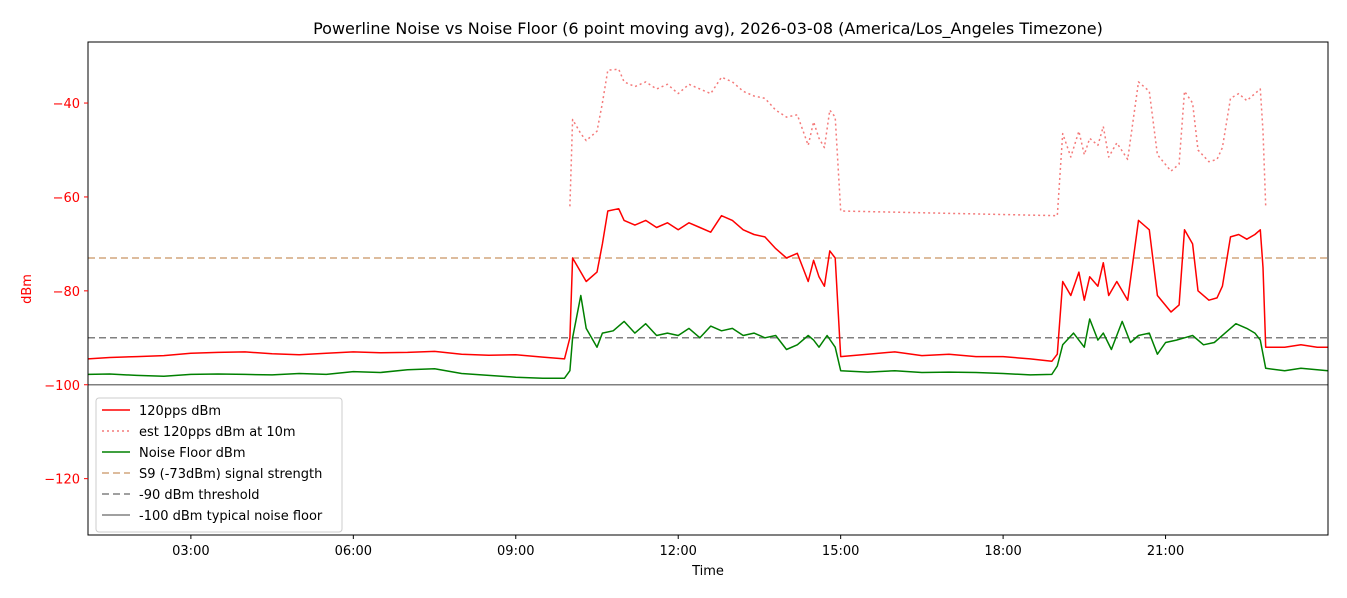  Describe the element at coordinates (677, 551) in the screenshot. I see `x-tick-label: 12:00` at that location.